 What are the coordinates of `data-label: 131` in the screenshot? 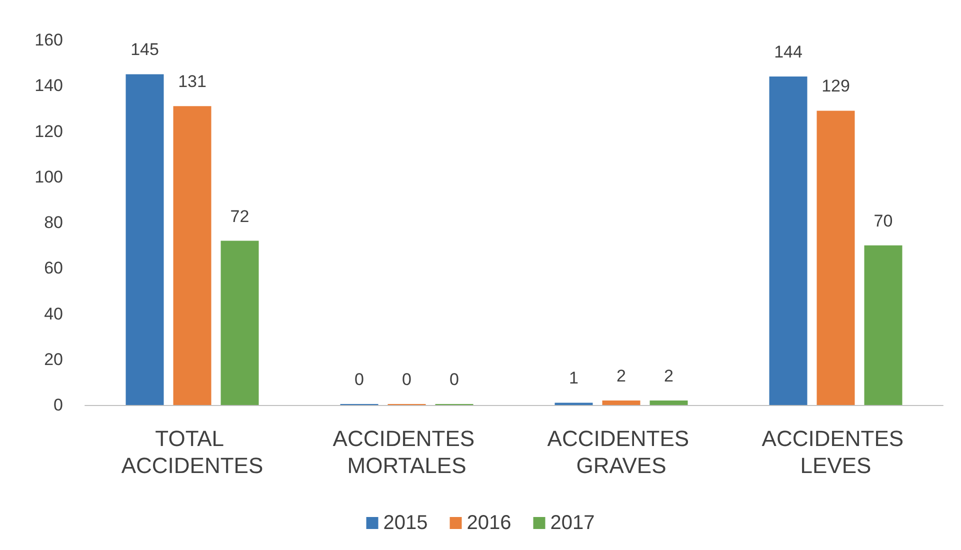 It's located at (192, 82).